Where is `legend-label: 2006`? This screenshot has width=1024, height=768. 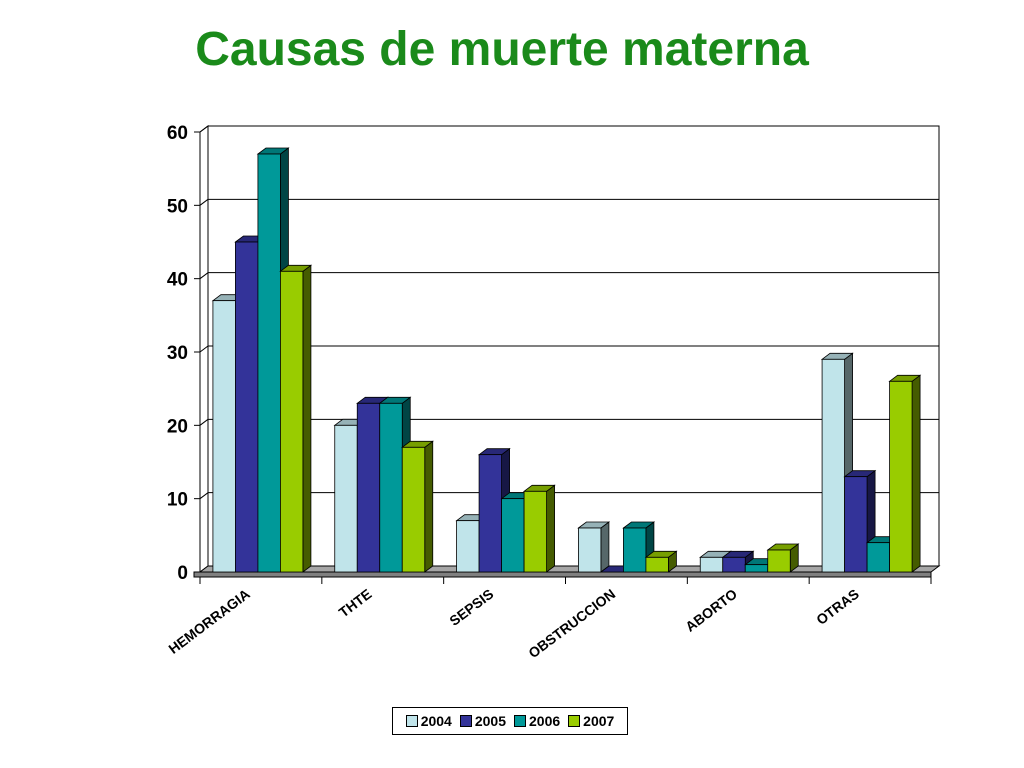
legend-label: 2006 is located at coordinates (545, 721).